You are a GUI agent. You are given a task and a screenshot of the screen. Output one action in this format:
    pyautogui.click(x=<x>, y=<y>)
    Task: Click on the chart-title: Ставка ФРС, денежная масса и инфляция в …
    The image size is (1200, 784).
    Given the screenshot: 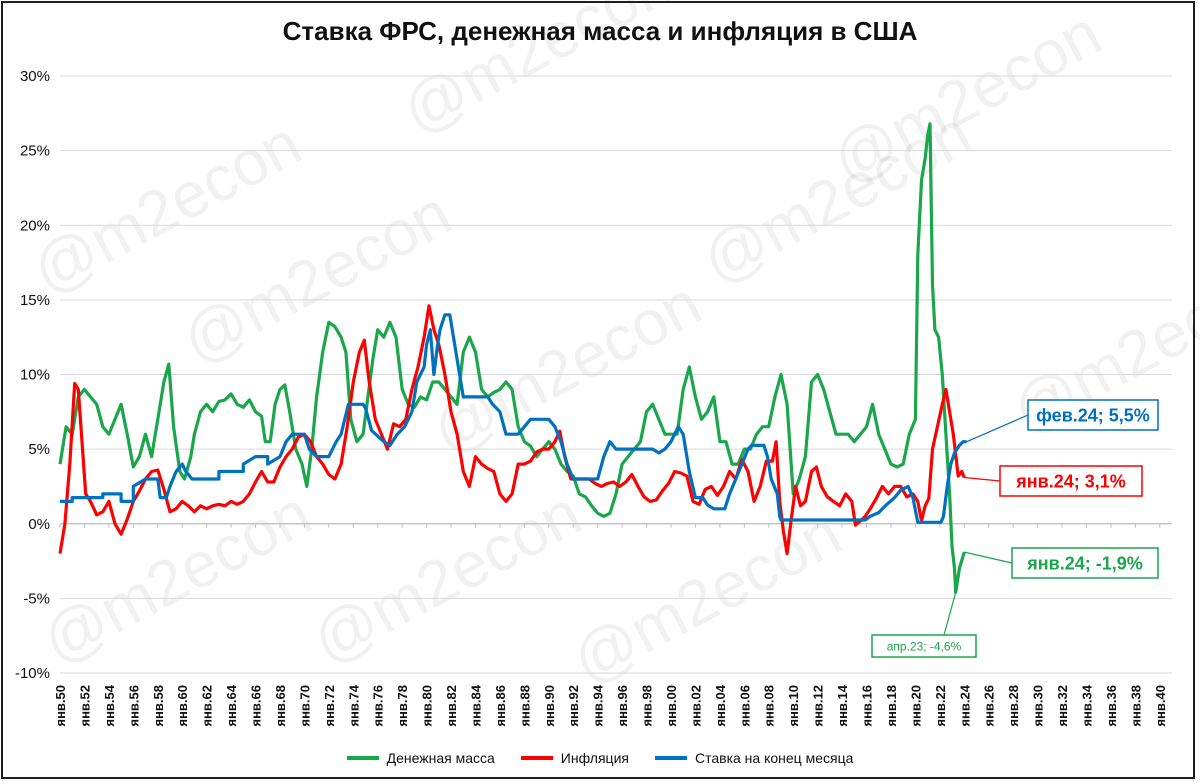 What is the action you would take?
    pyautogui.click(x=600, y=31)
    